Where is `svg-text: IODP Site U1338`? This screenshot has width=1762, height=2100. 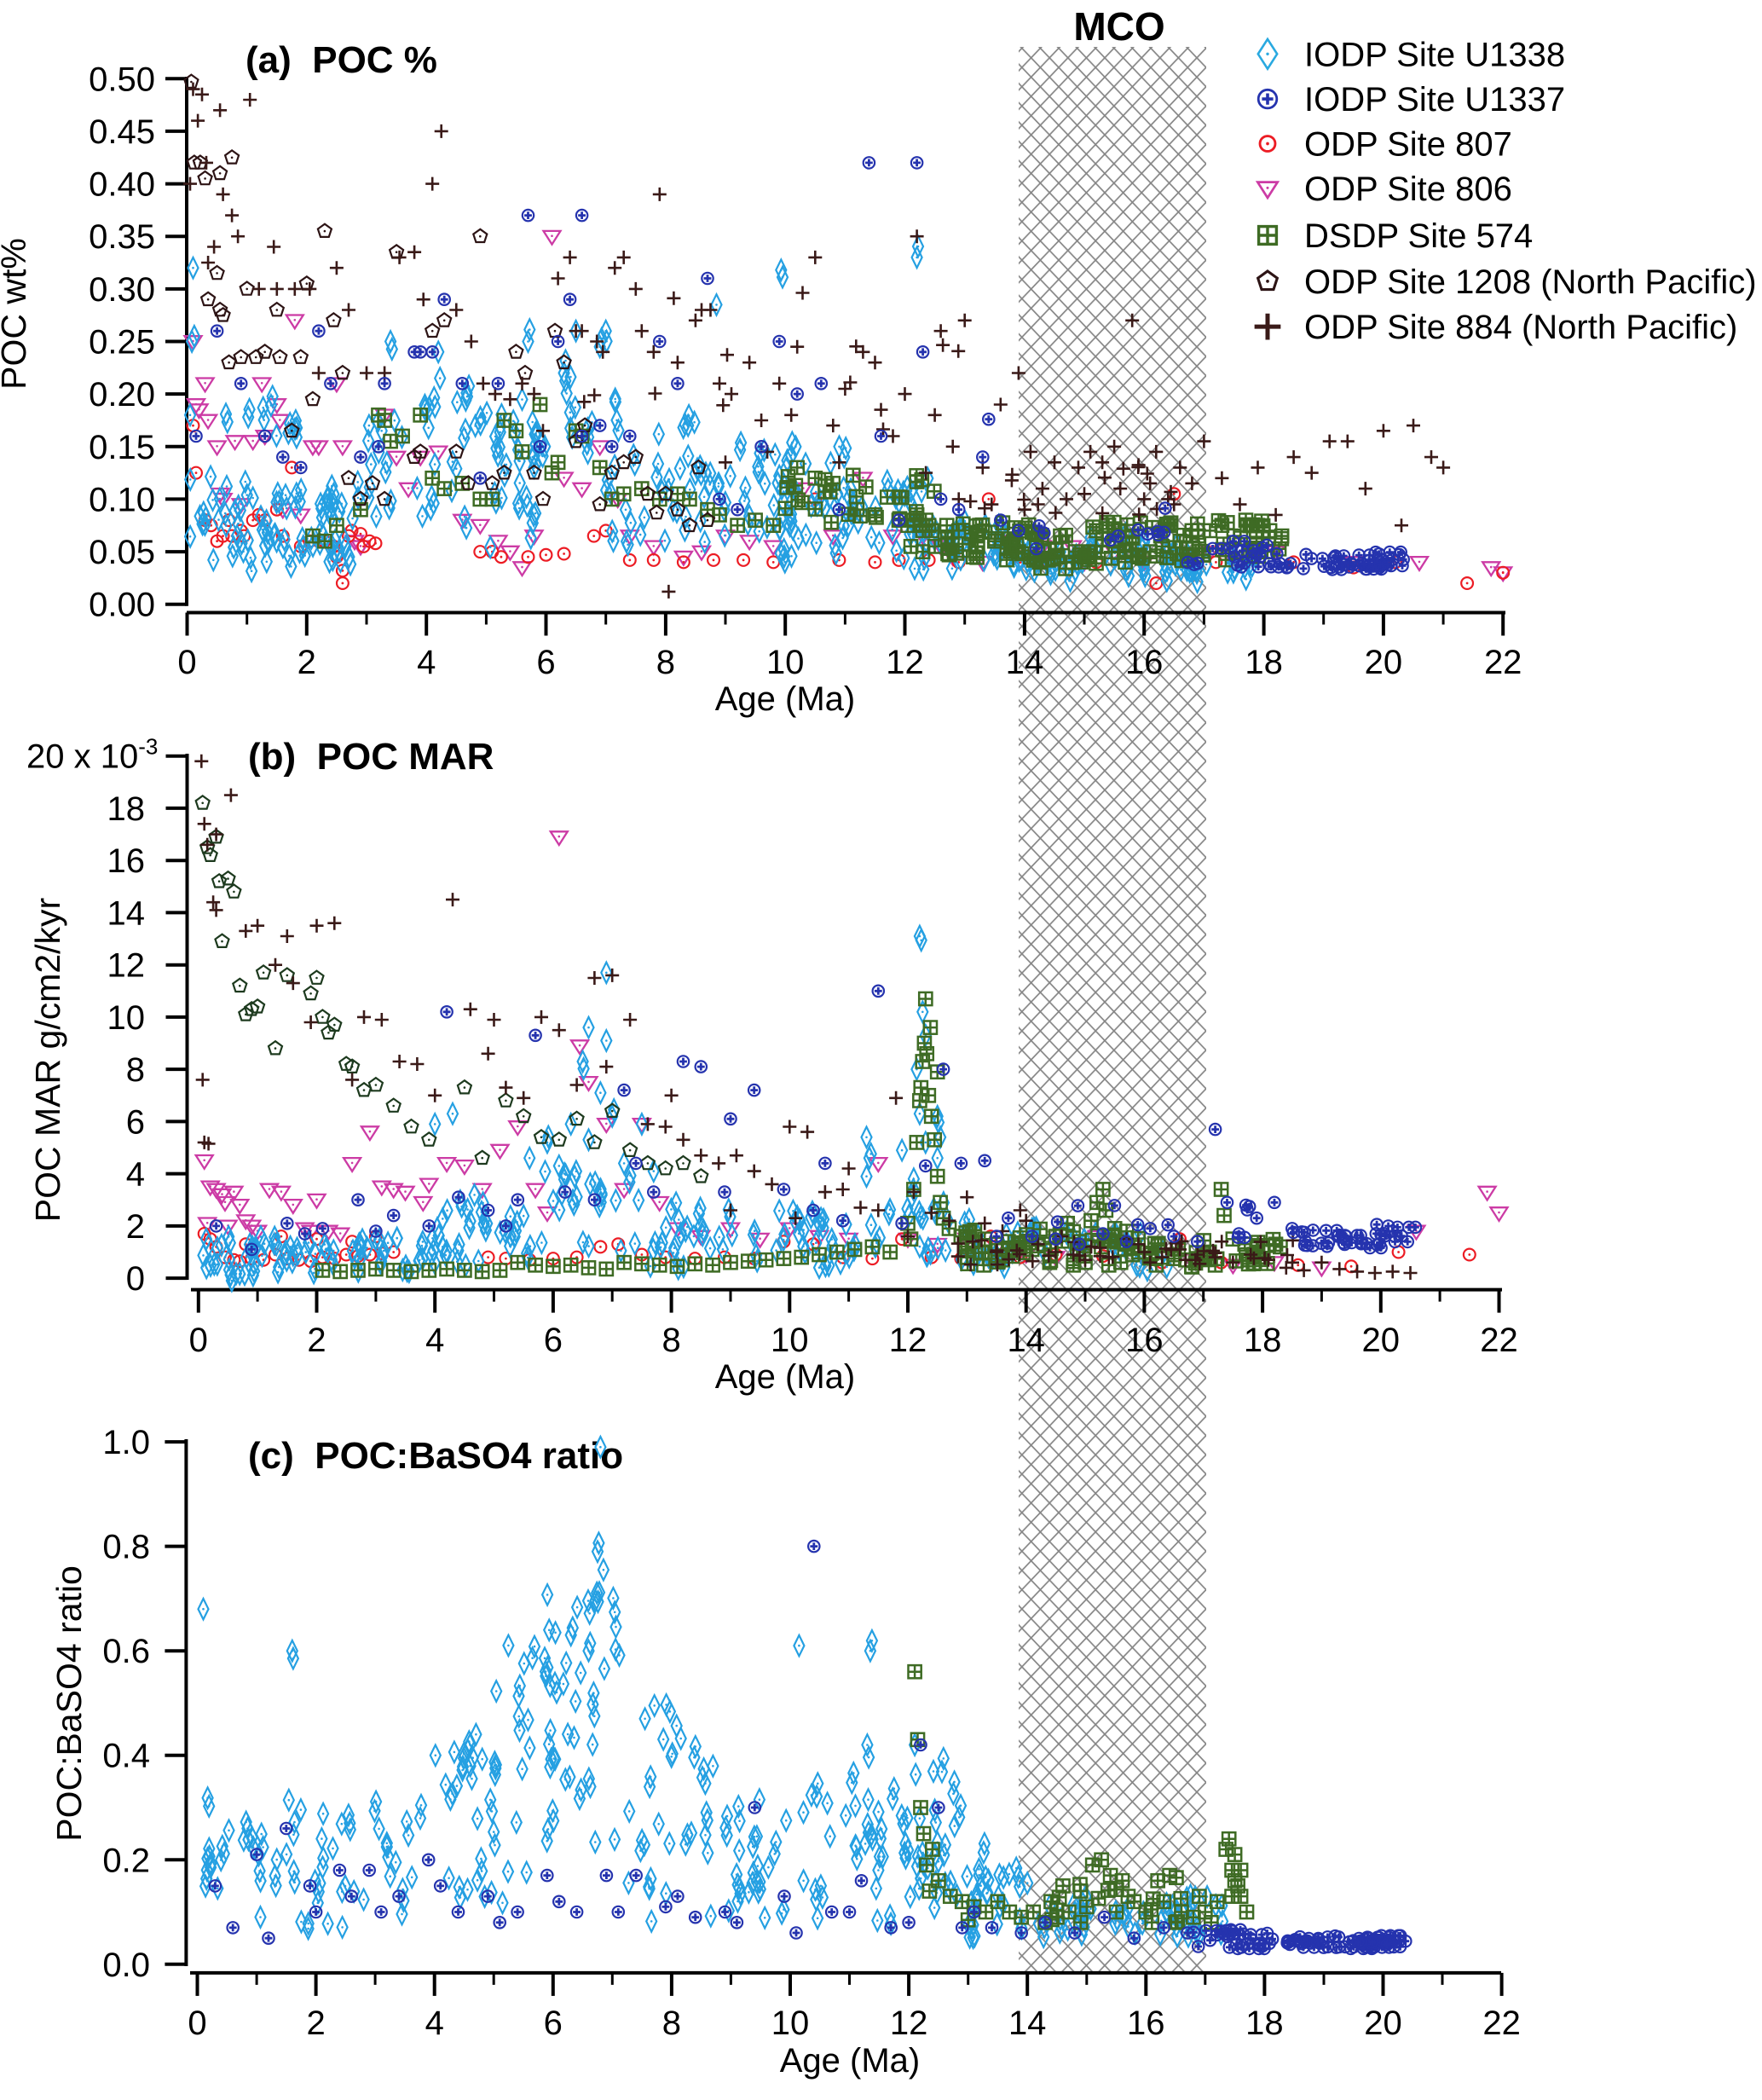 svg-text: IODP Site U1338 is located at coordinates (1434, 54).